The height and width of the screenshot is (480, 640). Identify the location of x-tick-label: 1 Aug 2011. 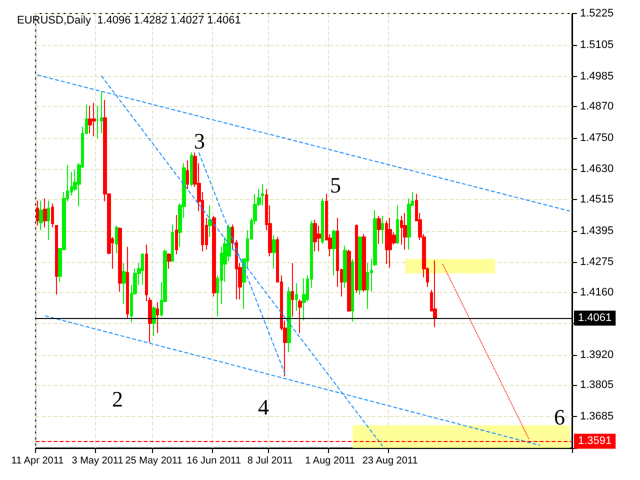
(330, 461).